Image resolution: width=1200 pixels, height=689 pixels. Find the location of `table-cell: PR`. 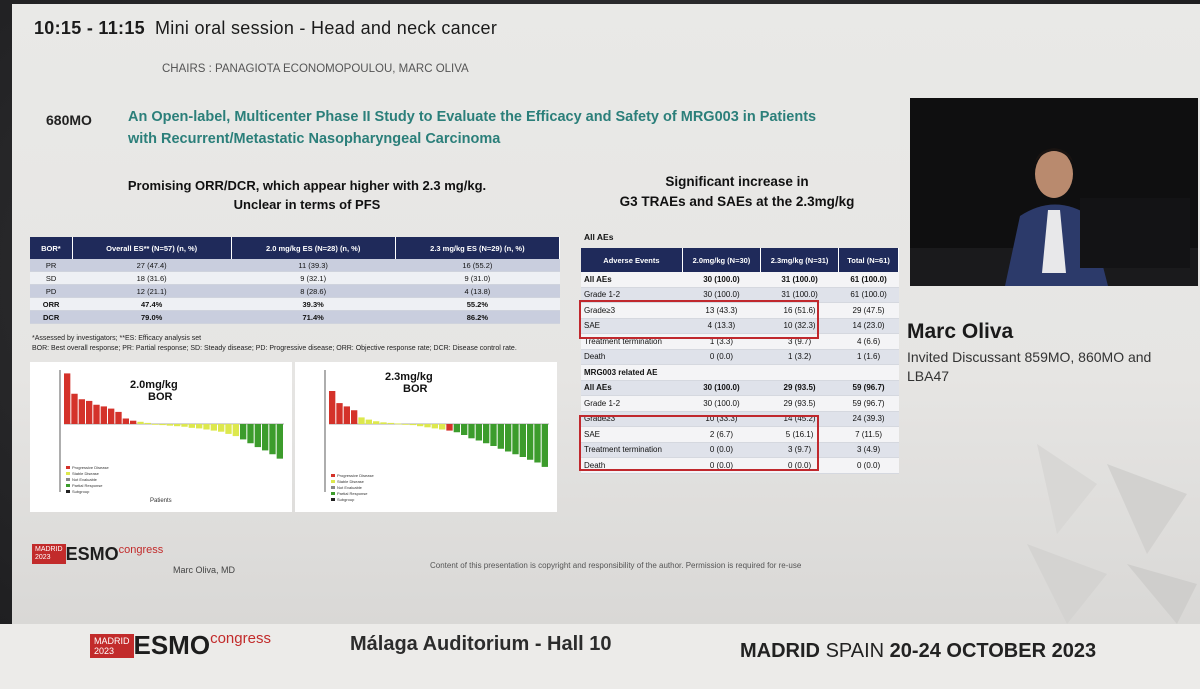

table-cell: PR is located at coordinates (51, 265).